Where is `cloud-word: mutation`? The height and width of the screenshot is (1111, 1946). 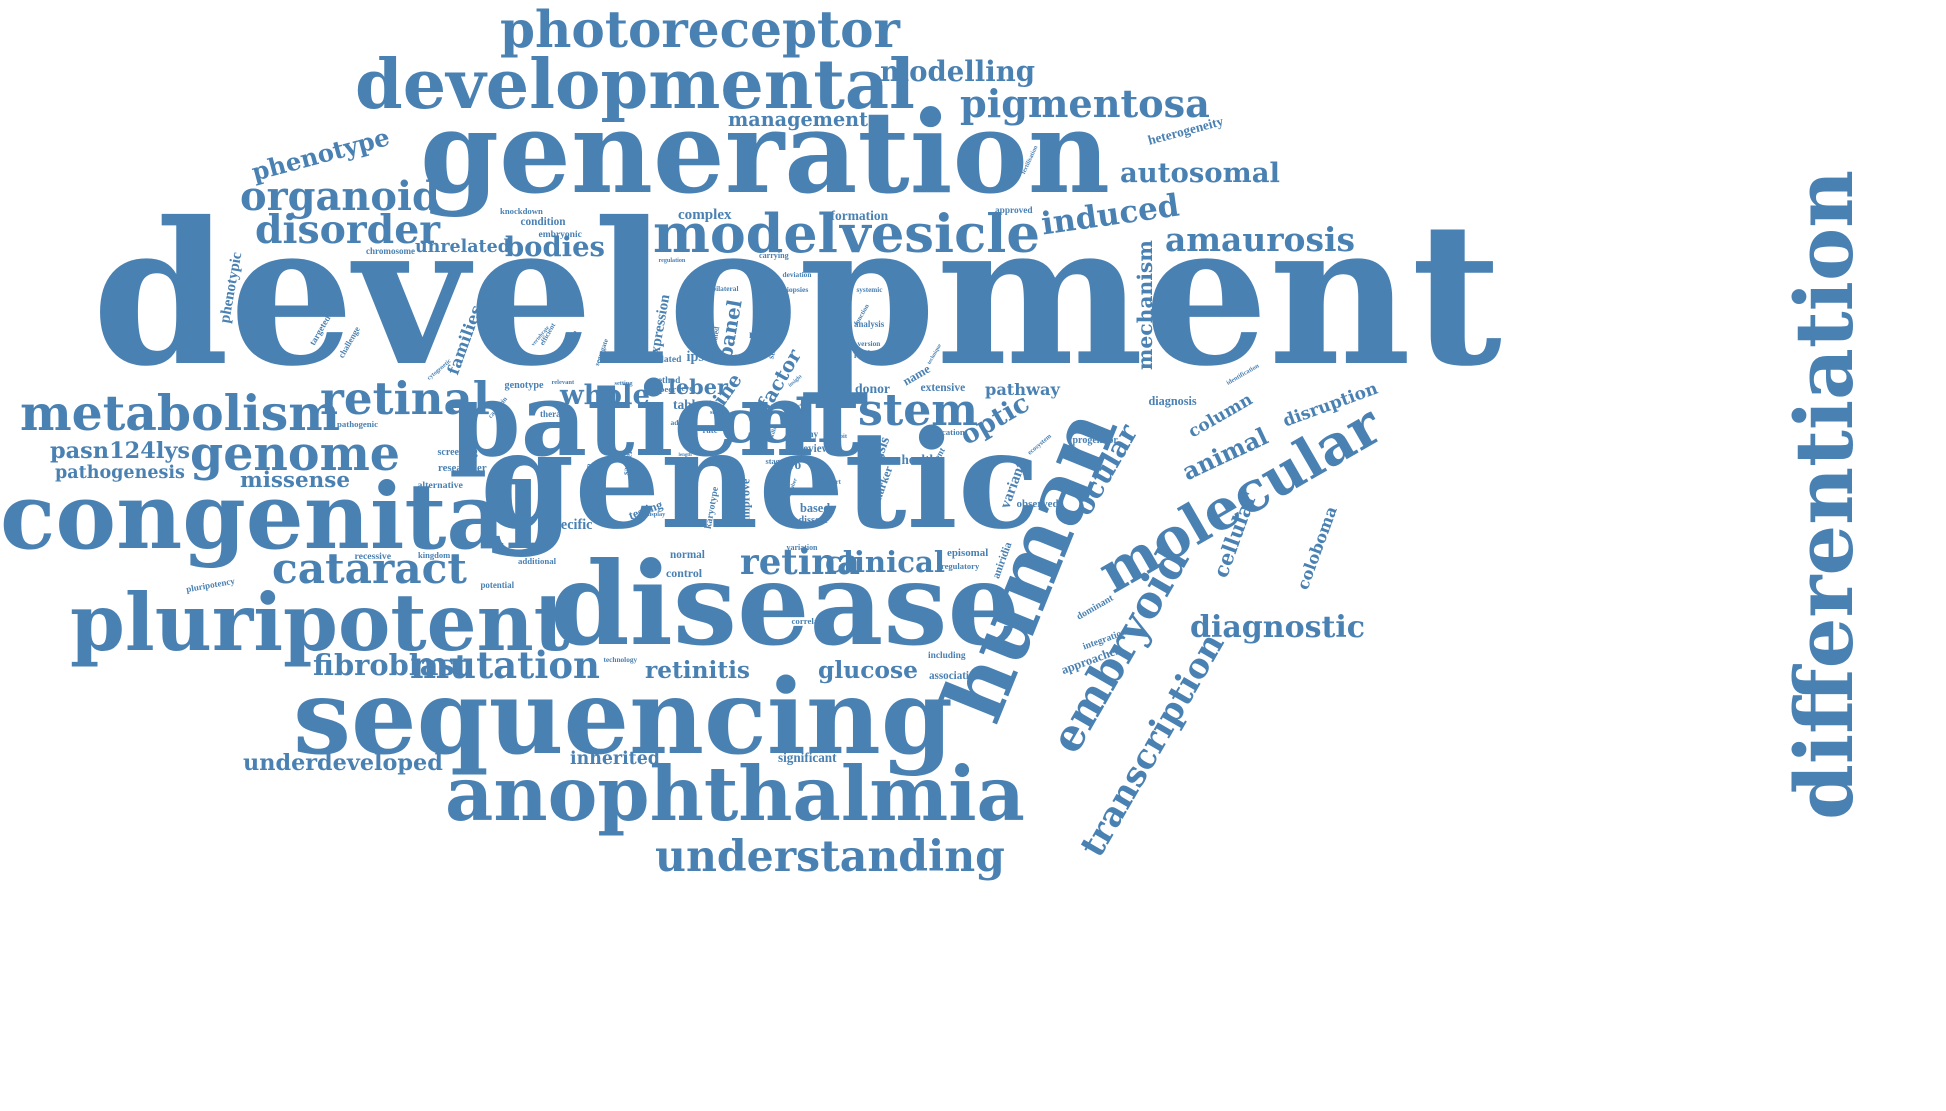 cloud-word: mutation is located at coordinates (505, 665).